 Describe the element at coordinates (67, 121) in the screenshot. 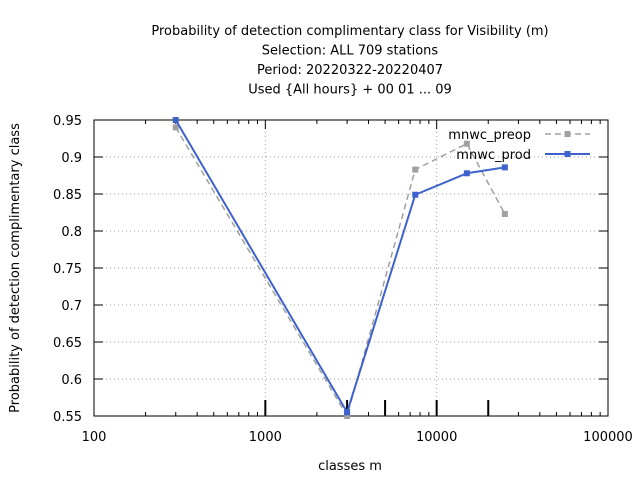

I see `y-tick-label: 0.95` at that location.